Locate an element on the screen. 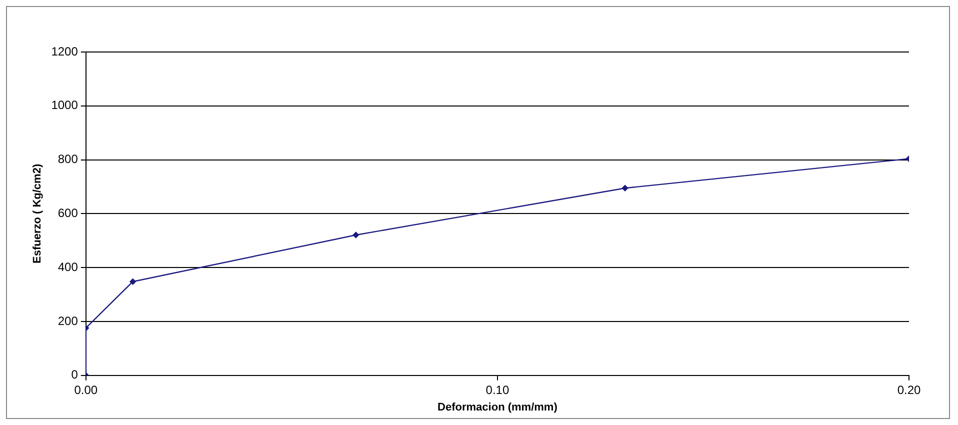 This screenshot has width=958, height=425. y-tick-label: 1000 is located at coordinates (64, 105).